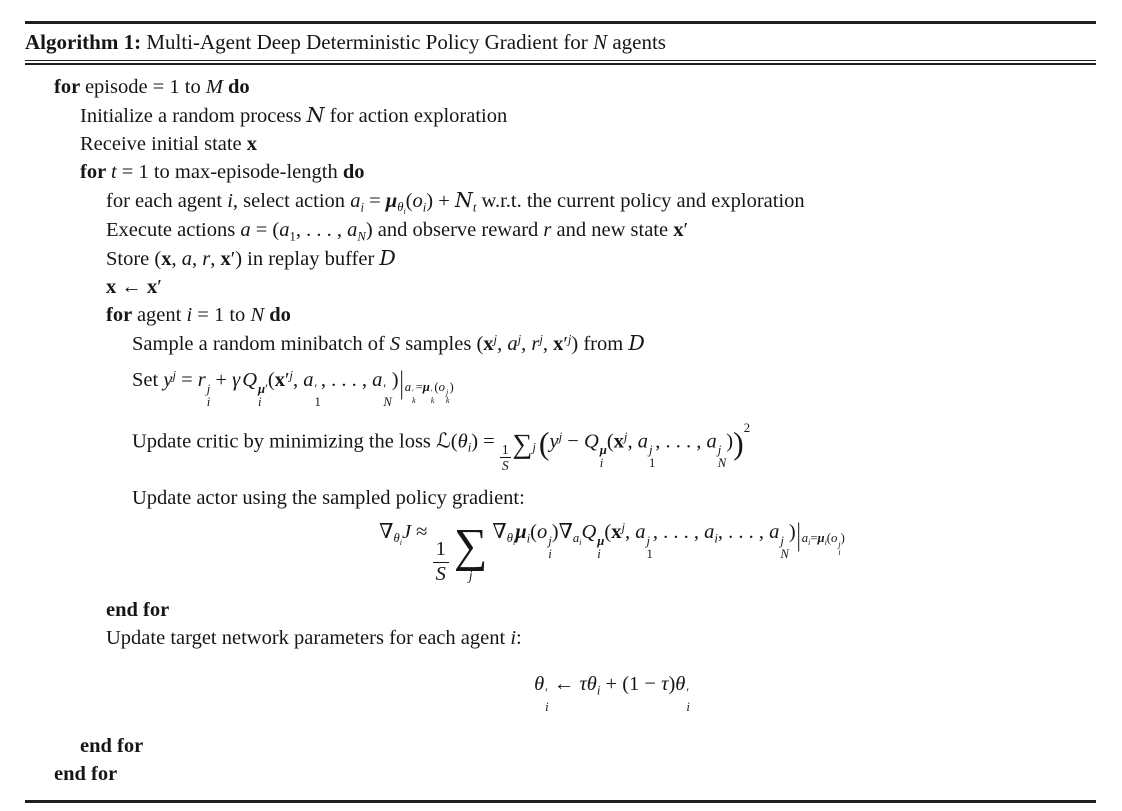  I want to click on code-line: for t = 1 to max-episode-length do, so click(222, 172).